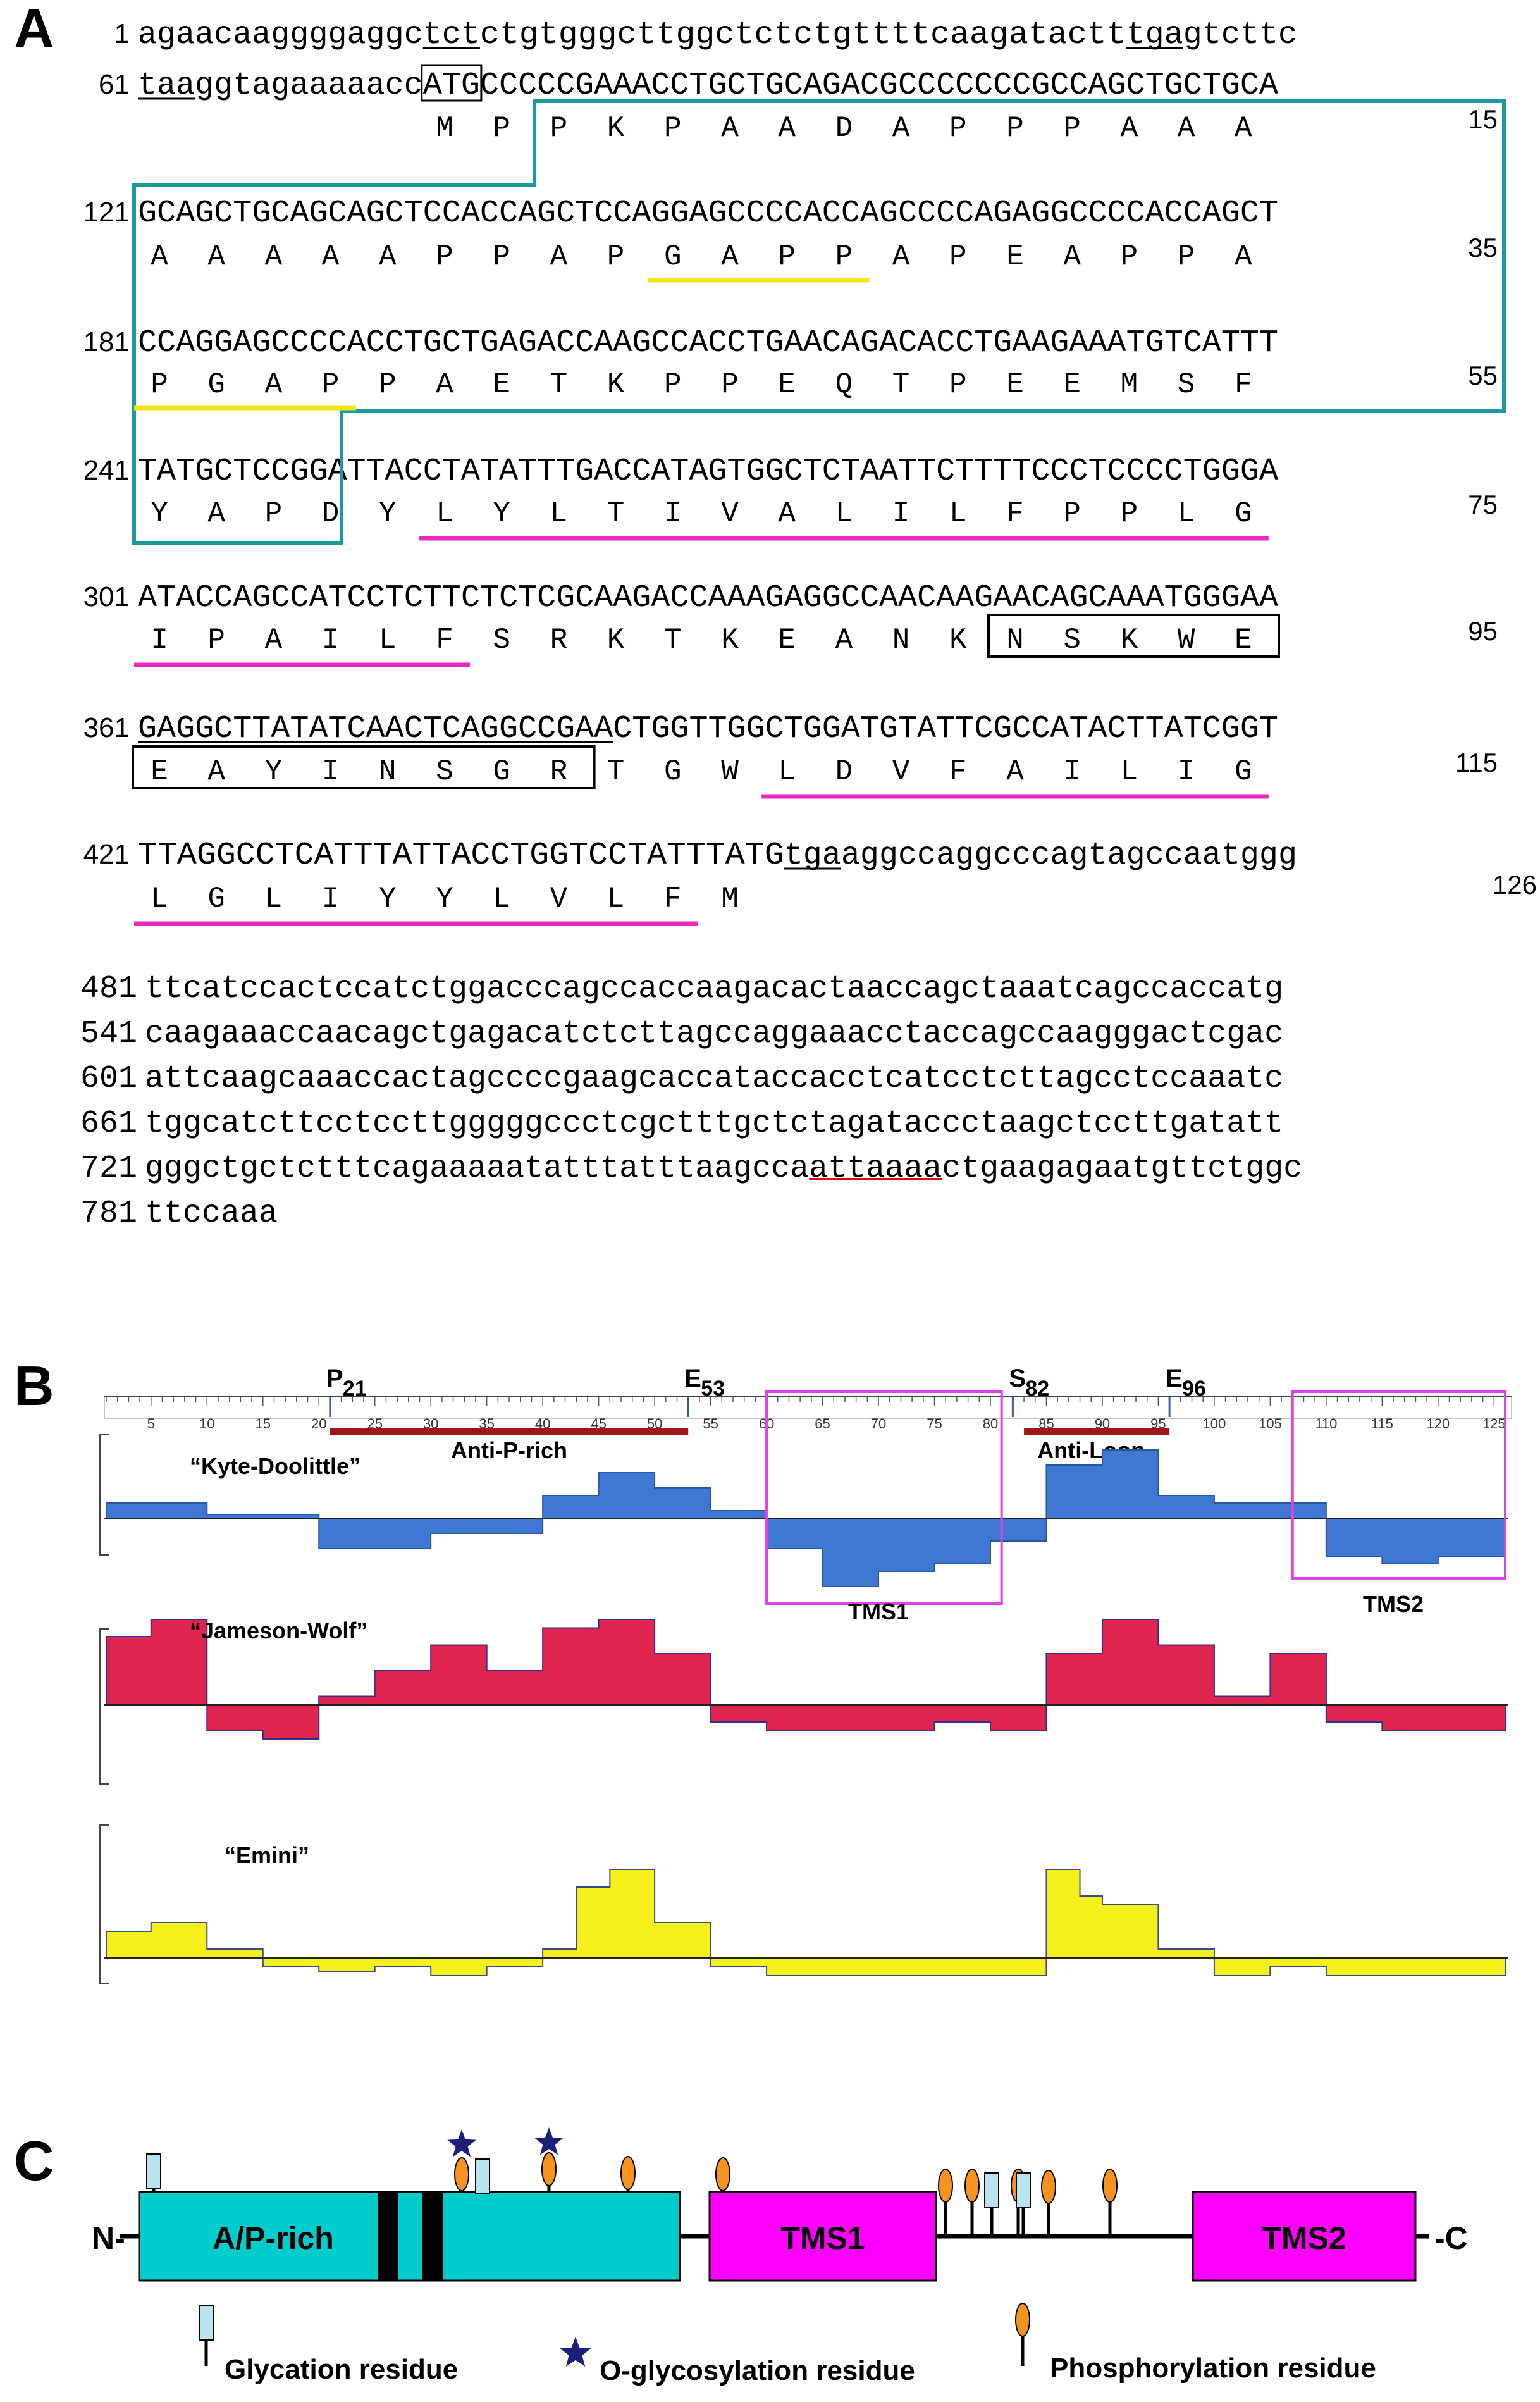 The height and width of the screenshot is (2402, 1540). I want to click on nt-row-number: 1, so click(122, 33).